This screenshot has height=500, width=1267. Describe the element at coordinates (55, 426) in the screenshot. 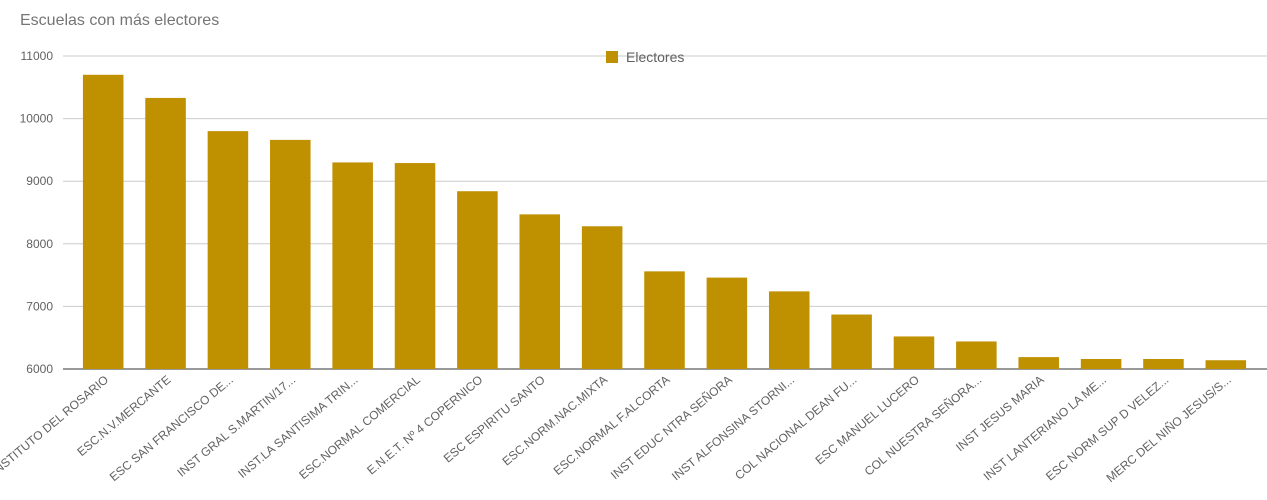

I see `x-tick-label: INSTITUTO DEL ROSARIO` at that location.